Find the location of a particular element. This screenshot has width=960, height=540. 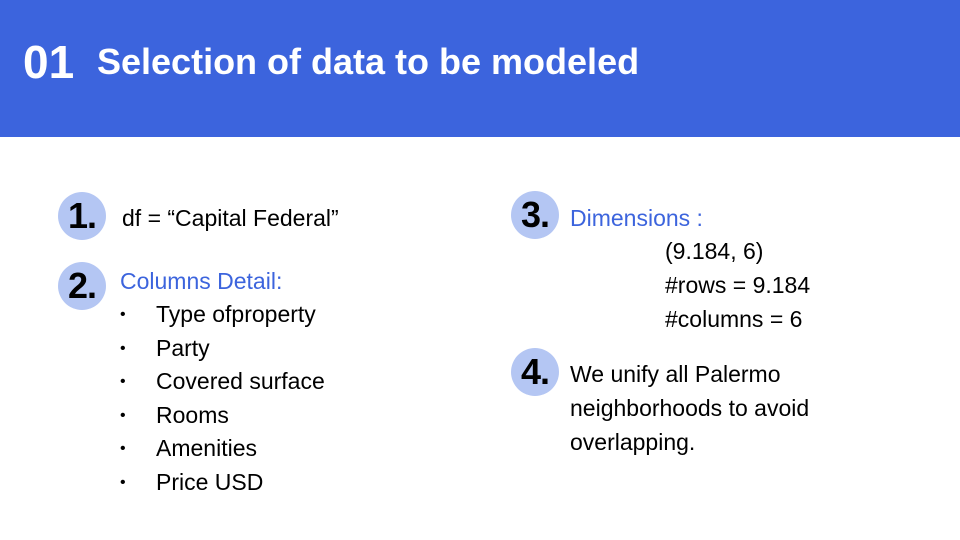

section-number: 01 is located at coordinates (49, 62).